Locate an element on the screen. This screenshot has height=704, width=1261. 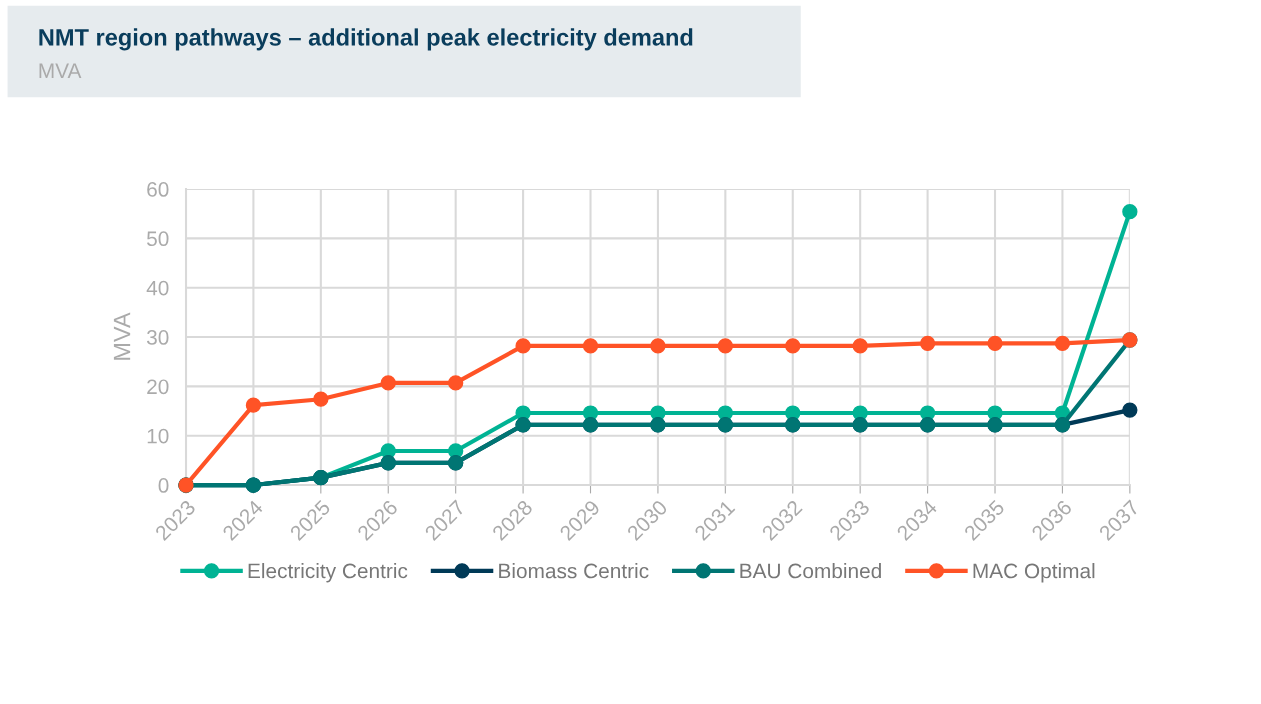
chart-title: NMT region pathways – additional peak electricity demand is located at coordinates (366, 39).